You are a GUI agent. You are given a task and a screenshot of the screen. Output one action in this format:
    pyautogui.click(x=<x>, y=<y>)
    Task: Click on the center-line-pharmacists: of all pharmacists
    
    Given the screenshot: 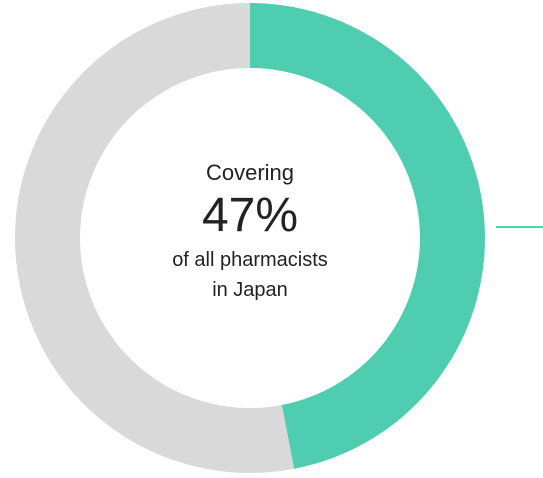 What is the action you would take?
    pyautogui.click(x=250, y=260)
    